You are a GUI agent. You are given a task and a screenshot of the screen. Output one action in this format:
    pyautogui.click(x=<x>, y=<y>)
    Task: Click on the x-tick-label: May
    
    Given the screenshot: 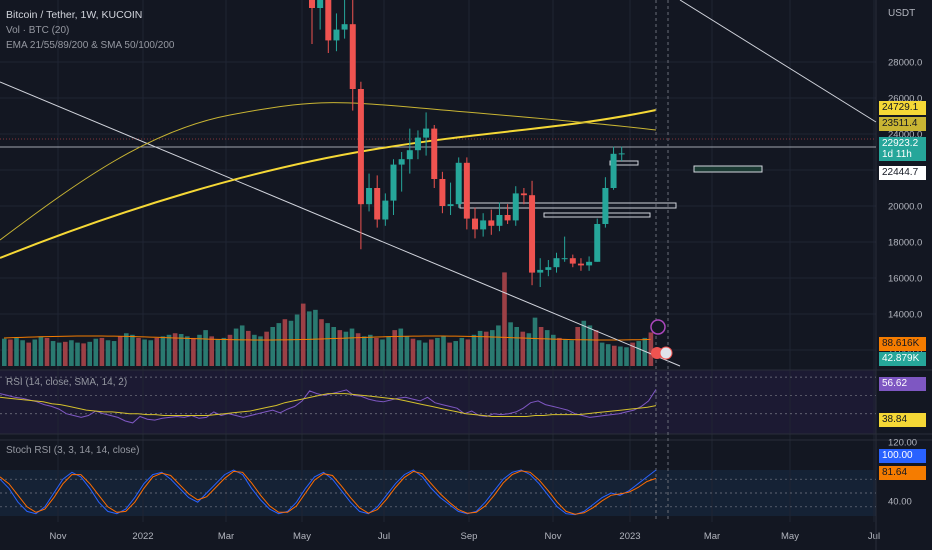 What is the action you would take?
    pyautogui.click(x=790, y=536)
    